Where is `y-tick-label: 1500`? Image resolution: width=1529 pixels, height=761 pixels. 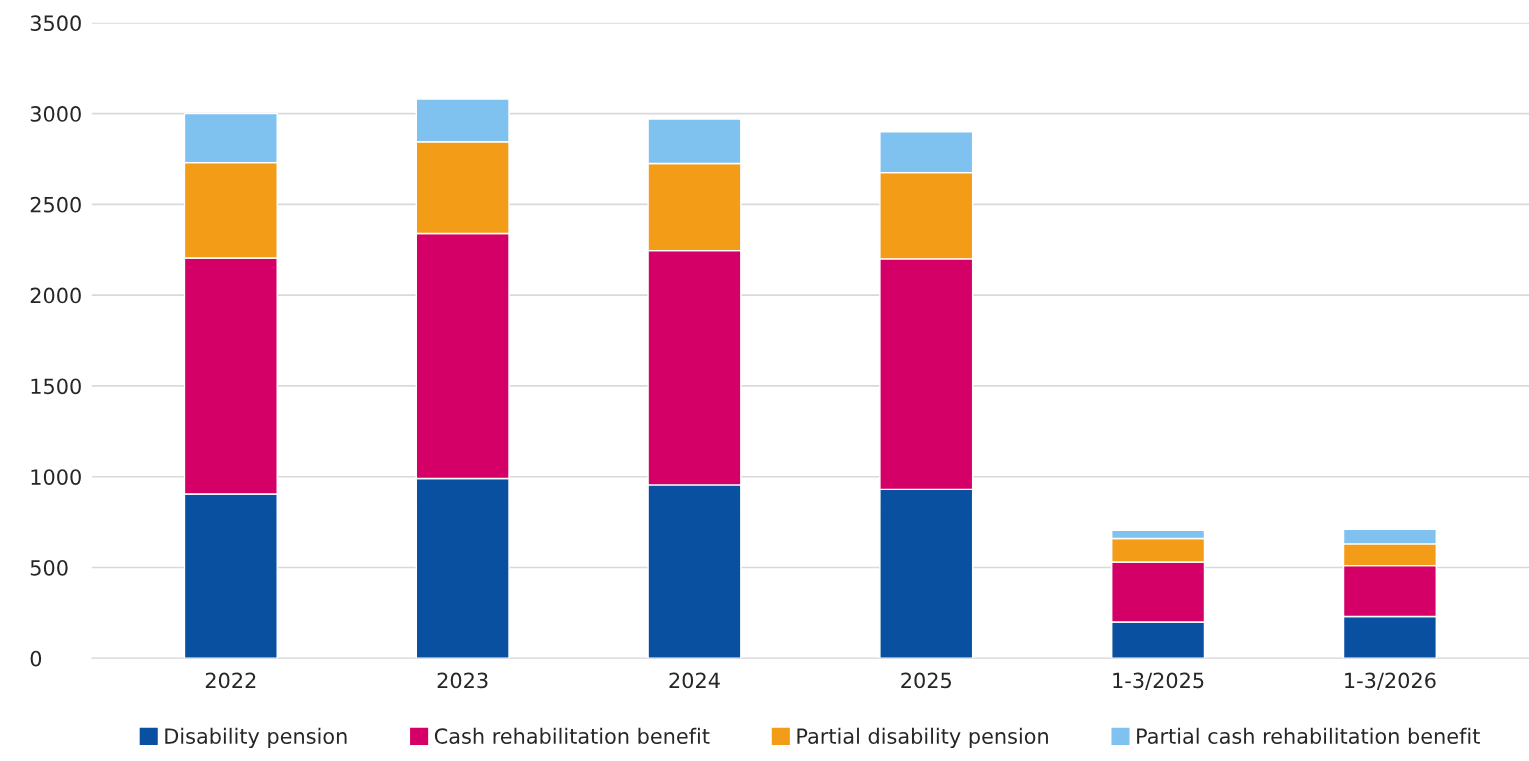 y-tick-label: 1500 is located at coordinates (56, 386).